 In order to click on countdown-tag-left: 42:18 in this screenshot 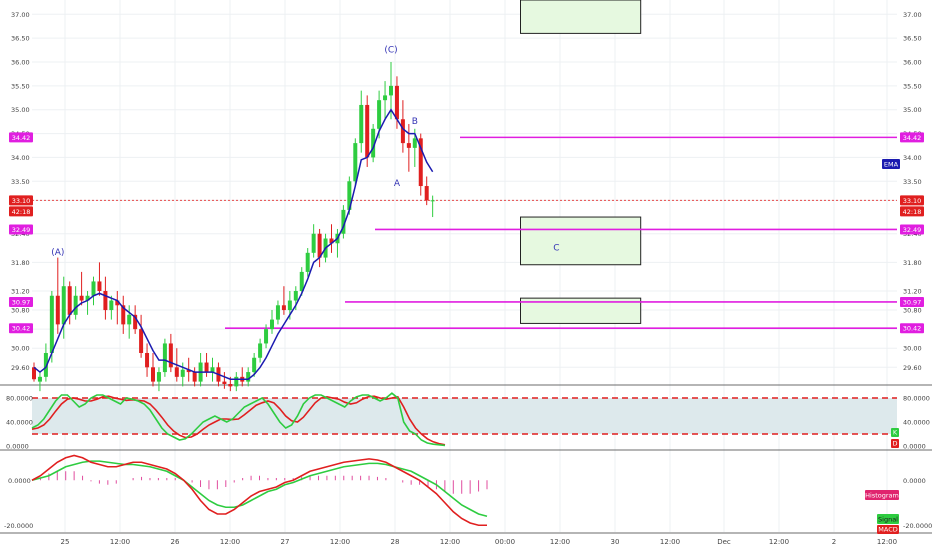, I will do `click(21, 212)`.